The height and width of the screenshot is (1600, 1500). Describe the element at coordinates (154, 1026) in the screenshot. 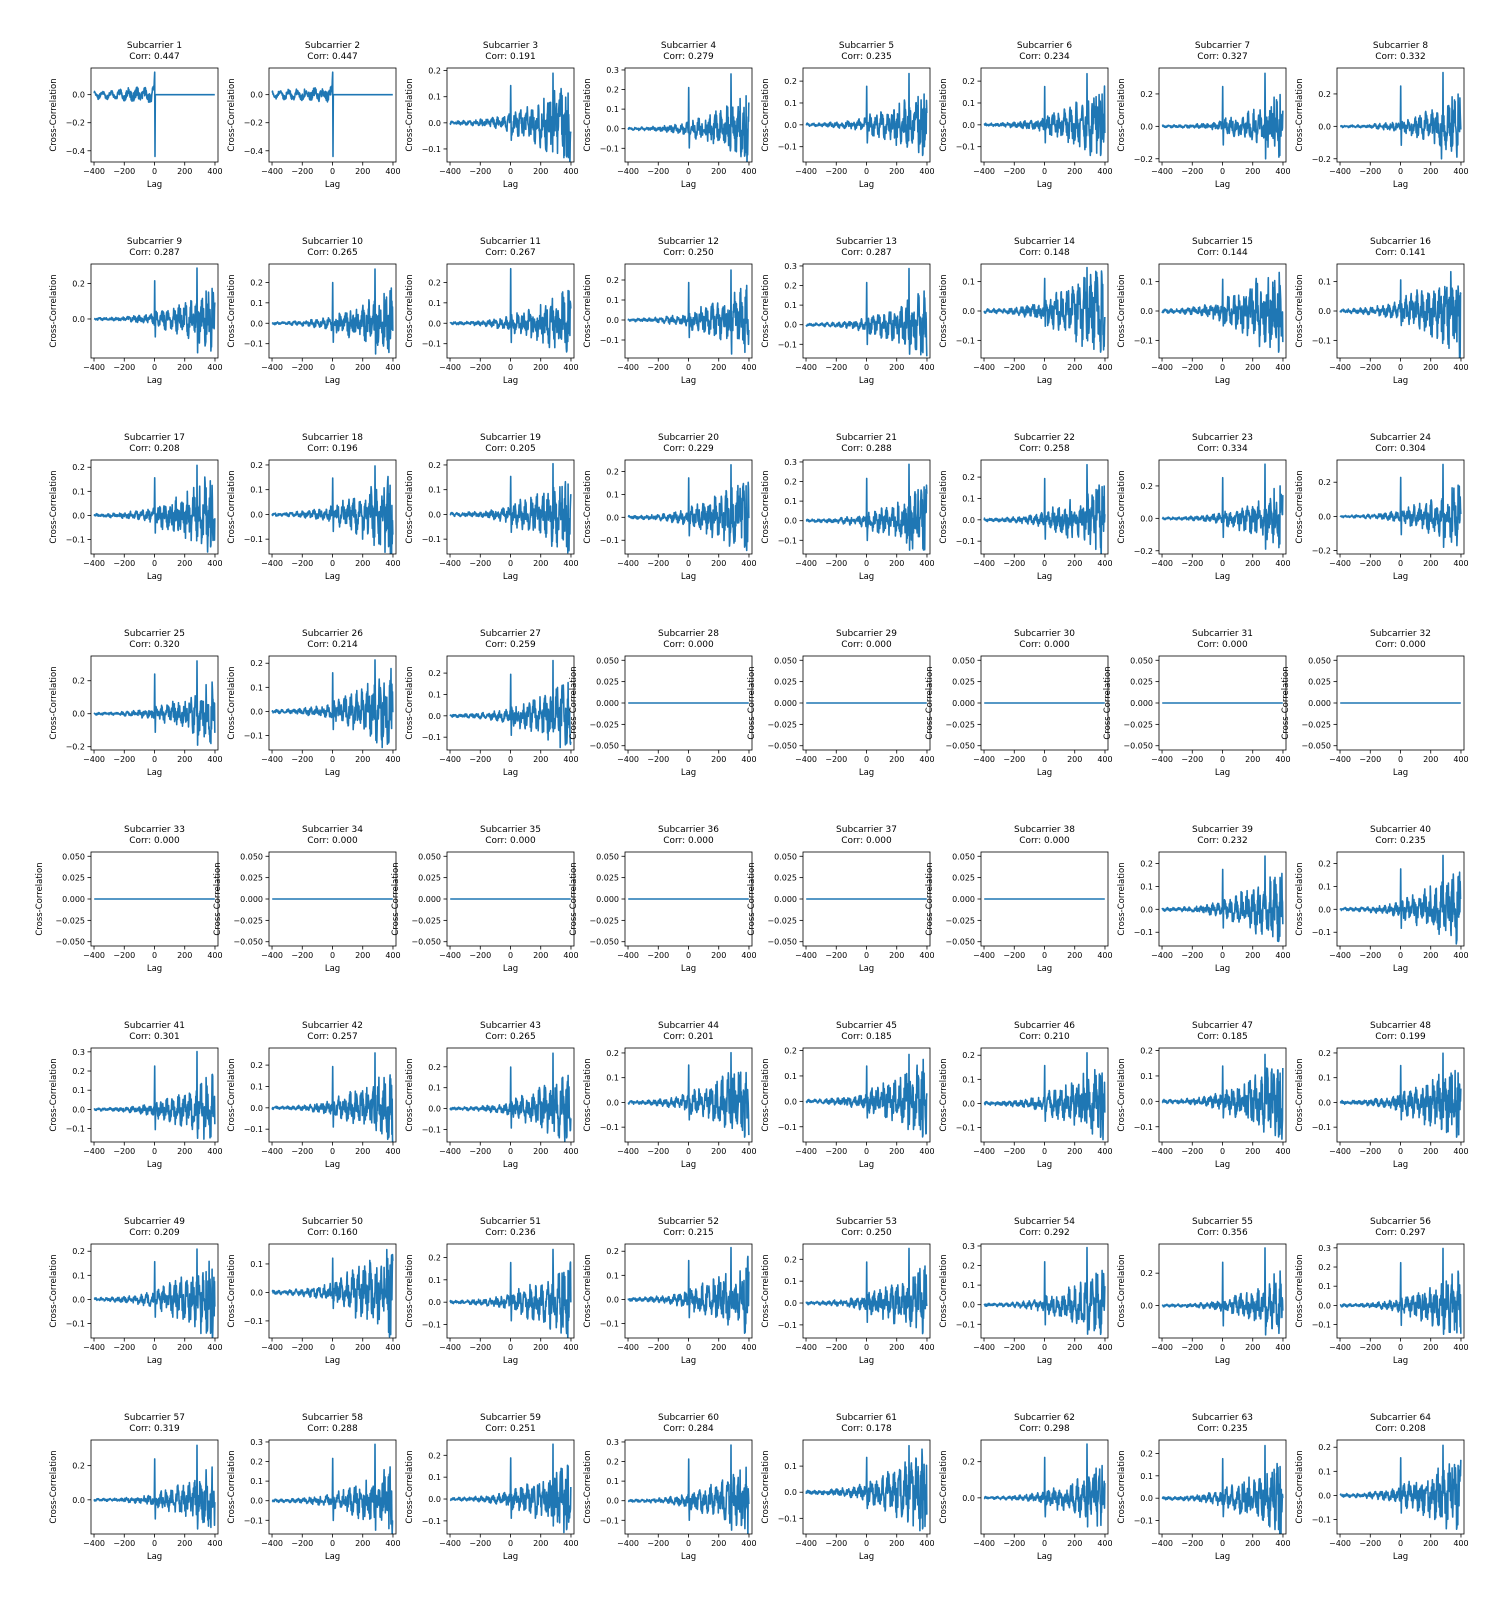

I see `subplot-title: Subcarrier 41` at that location.